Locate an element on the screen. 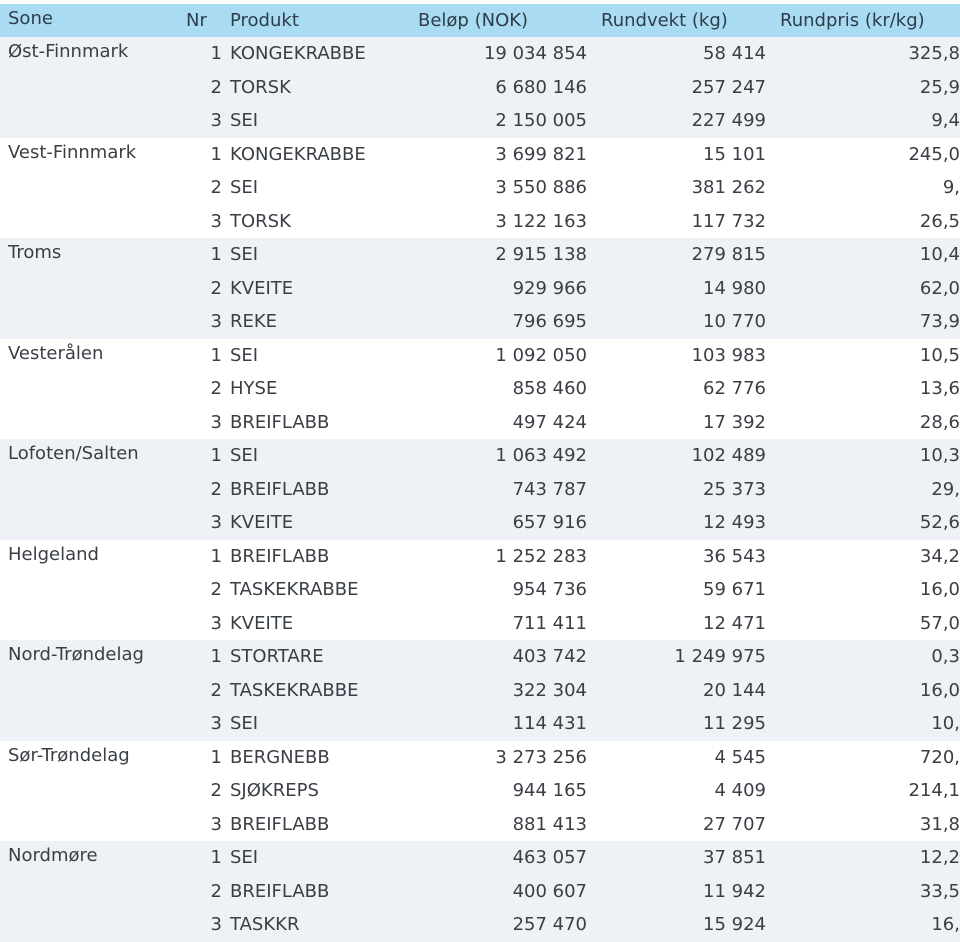  weight-cell: 12 471 is located at coordinates (734, 623).